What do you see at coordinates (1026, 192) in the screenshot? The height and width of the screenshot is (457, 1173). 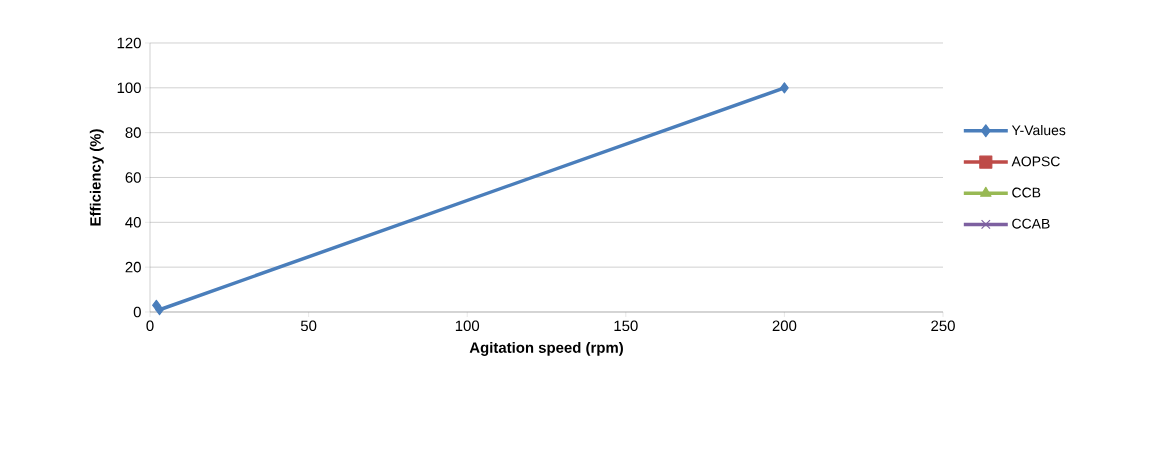 I see `legend-label: CCB` at bounding box center [1026, 192].